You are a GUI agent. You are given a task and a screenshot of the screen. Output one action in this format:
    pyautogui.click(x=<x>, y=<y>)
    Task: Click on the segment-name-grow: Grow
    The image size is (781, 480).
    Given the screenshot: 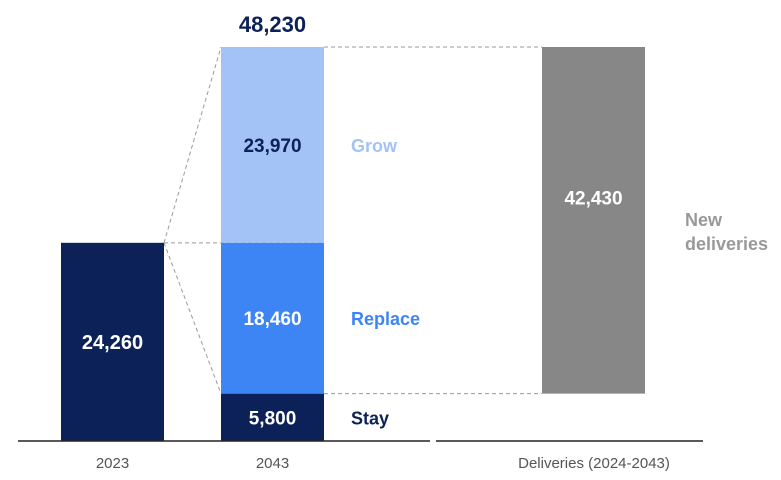 What is the action you would take?
    pyautogui.click(x=374, y=146)
    